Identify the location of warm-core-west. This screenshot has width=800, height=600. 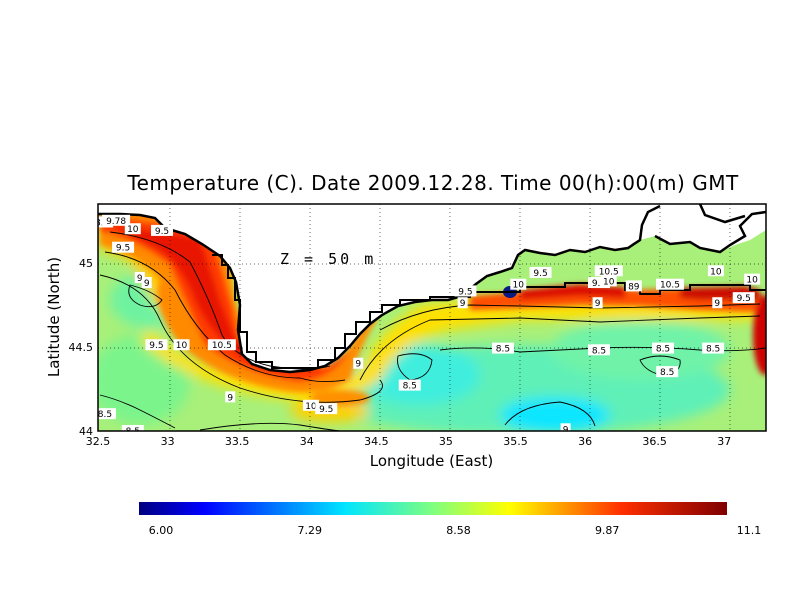
(225, 298).